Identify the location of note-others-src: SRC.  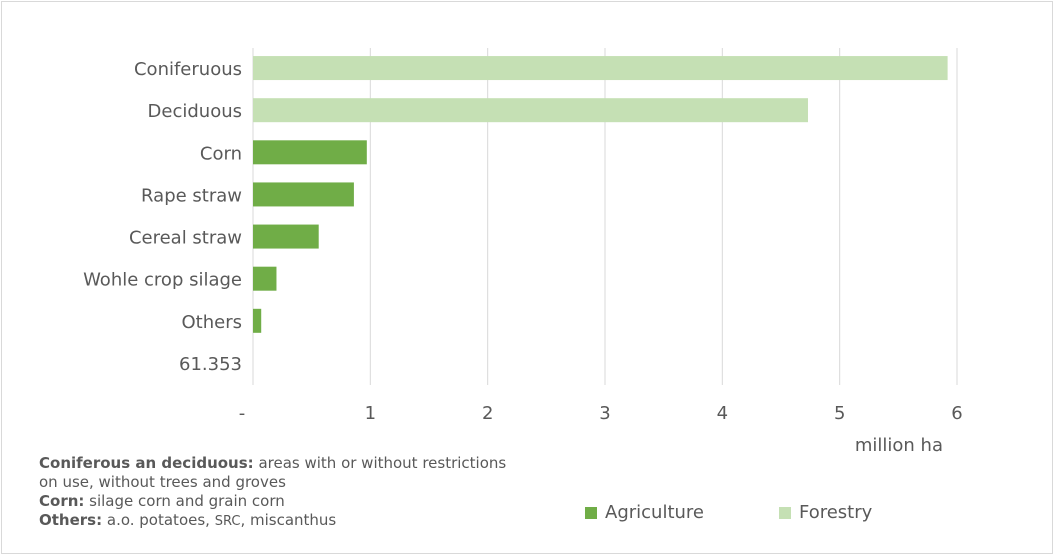
(227, 521).